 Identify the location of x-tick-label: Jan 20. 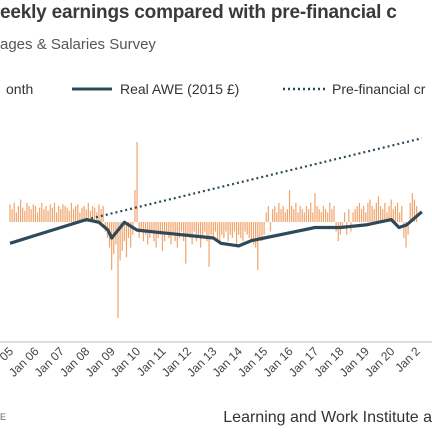
(380, 362).